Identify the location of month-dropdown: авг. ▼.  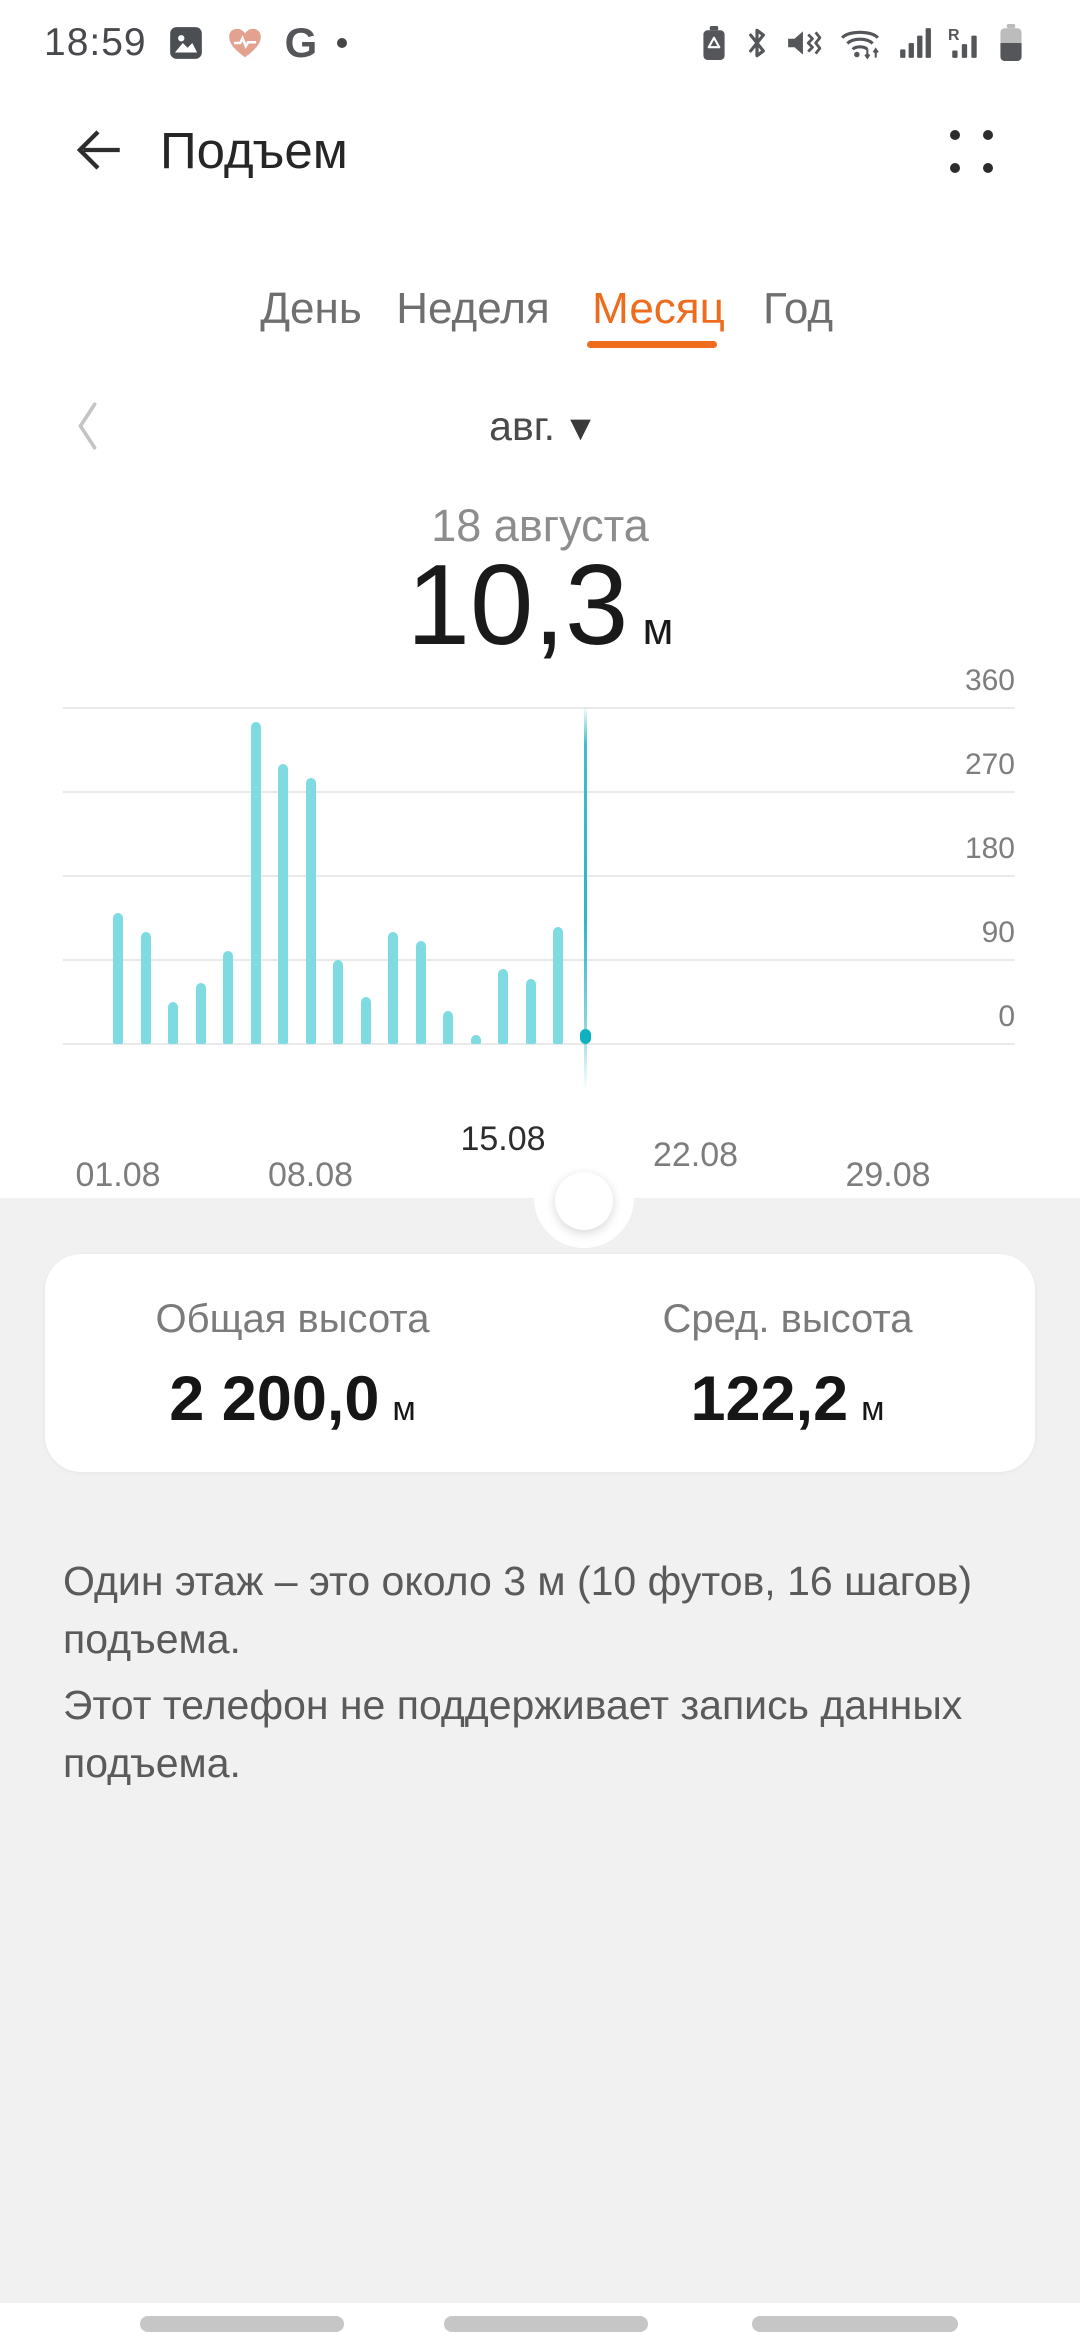
(540, 426).